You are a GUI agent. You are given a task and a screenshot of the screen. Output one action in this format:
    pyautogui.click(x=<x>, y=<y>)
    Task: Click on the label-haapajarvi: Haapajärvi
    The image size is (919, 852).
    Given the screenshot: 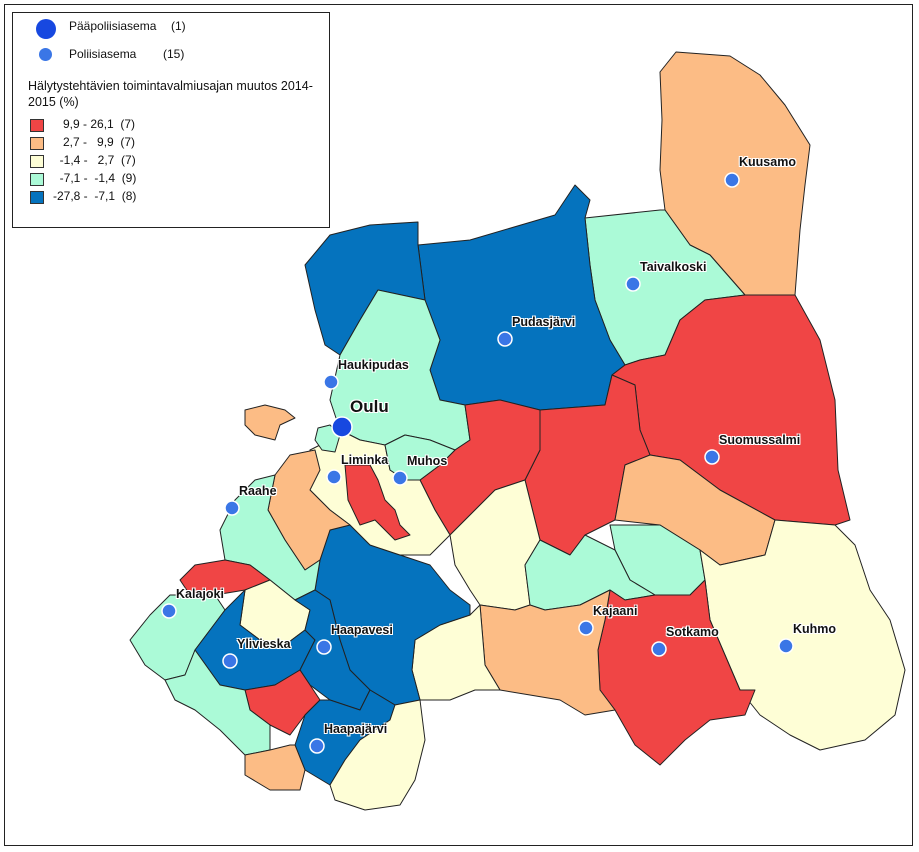 What is the action you would take?
    pyautogui.click(x=356, y=729)
    